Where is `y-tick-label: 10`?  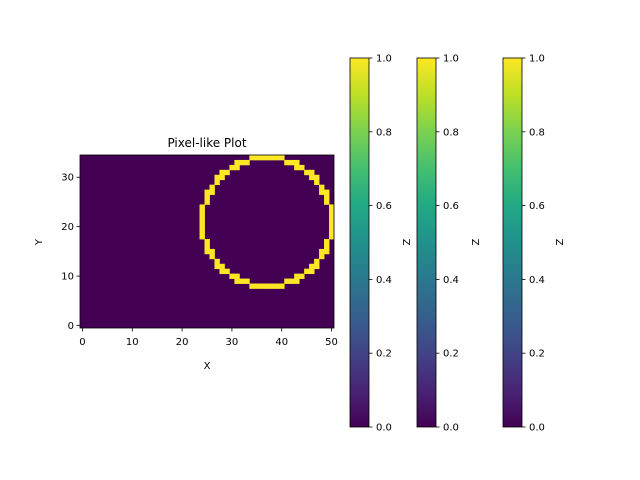 y-tick-label: 10 is located at coordinates (67, 277).